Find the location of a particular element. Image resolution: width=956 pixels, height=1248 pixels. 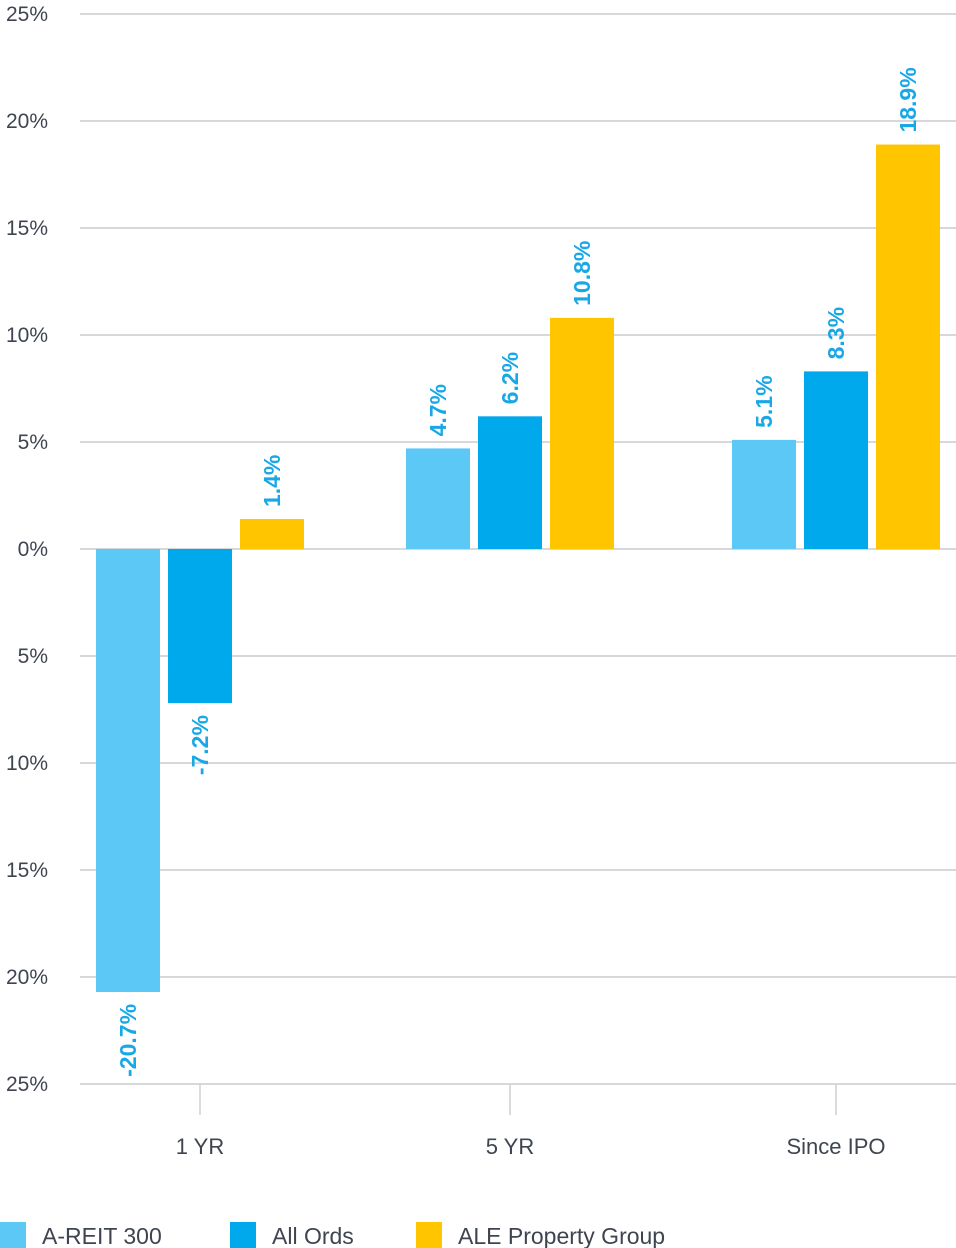

data-label: 6.2% is located at coordinates (510, 378).